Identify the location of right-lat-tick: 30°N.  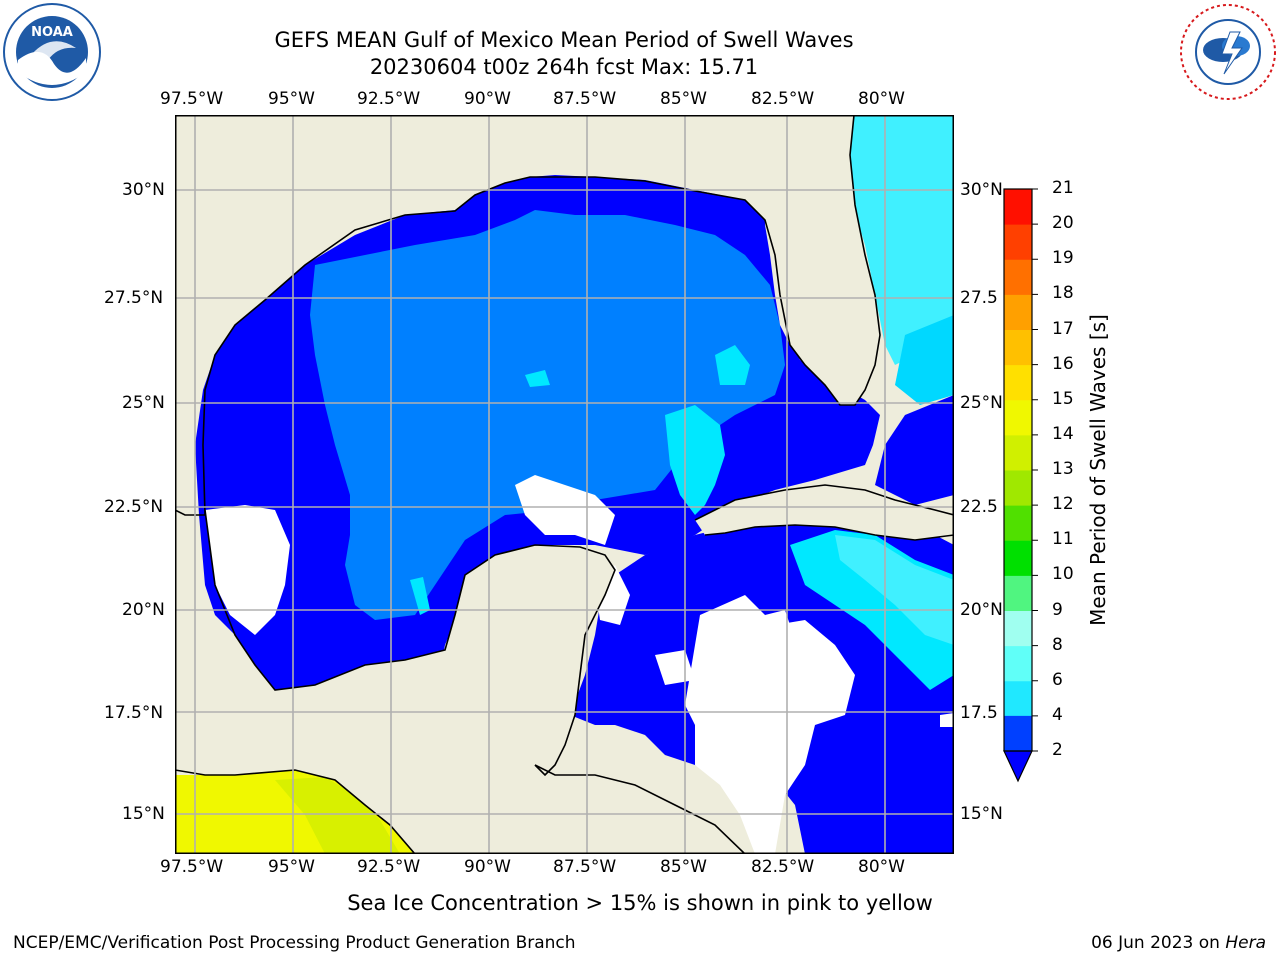
(981, 190).